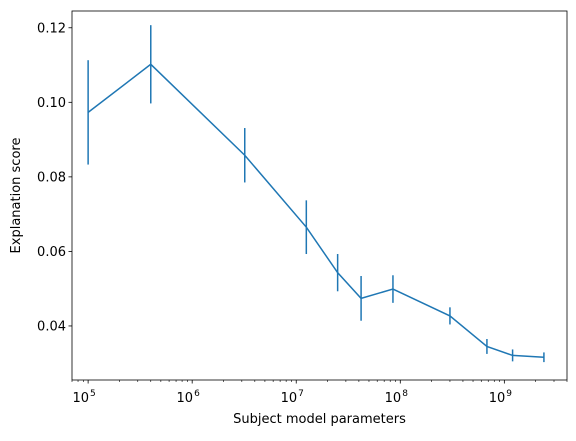  What do you see at coordinates (397, 397) in the screenshot?
I see `x-tick-label: 10⁸` at bounding box center [397, 397].